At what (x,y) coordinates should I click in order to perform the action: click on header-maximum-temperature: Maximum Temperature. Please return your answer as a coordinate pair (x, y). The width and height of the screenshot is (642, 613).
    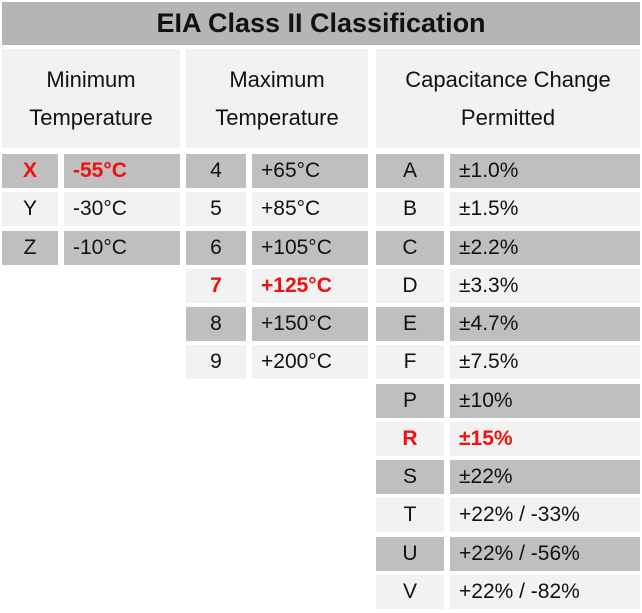
    Looking at the image, I should click on (277, 98).